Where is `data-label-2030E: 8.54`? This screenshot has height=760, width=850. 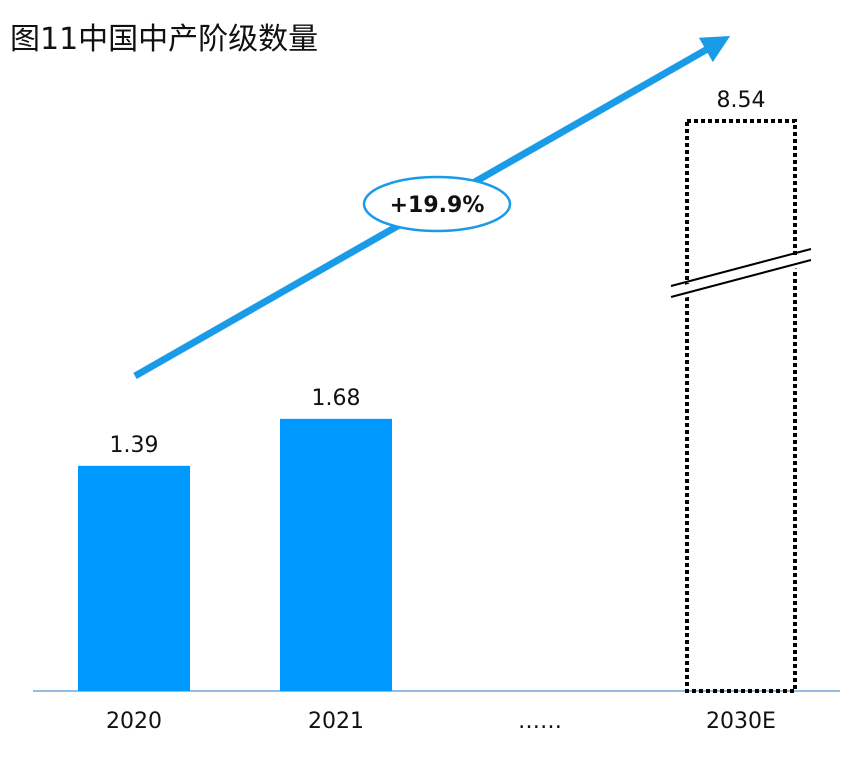
data-label-2030E: 8.54 is located at coordinates (741, 100).